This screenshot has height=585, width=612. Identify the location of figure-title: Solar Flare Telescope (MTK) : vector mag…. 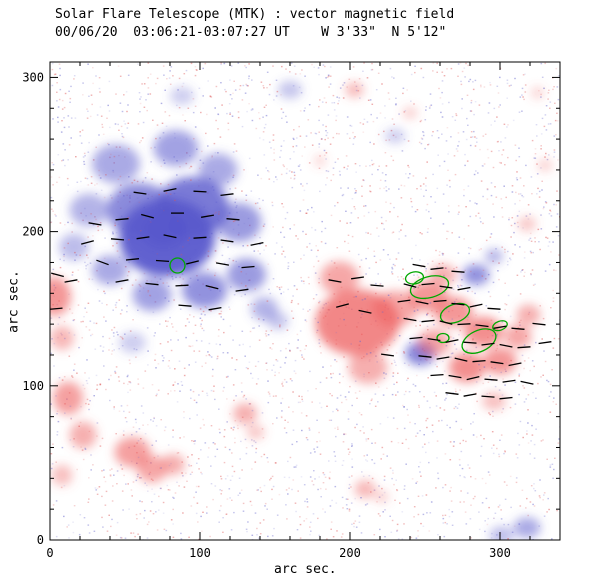
(255, 14).